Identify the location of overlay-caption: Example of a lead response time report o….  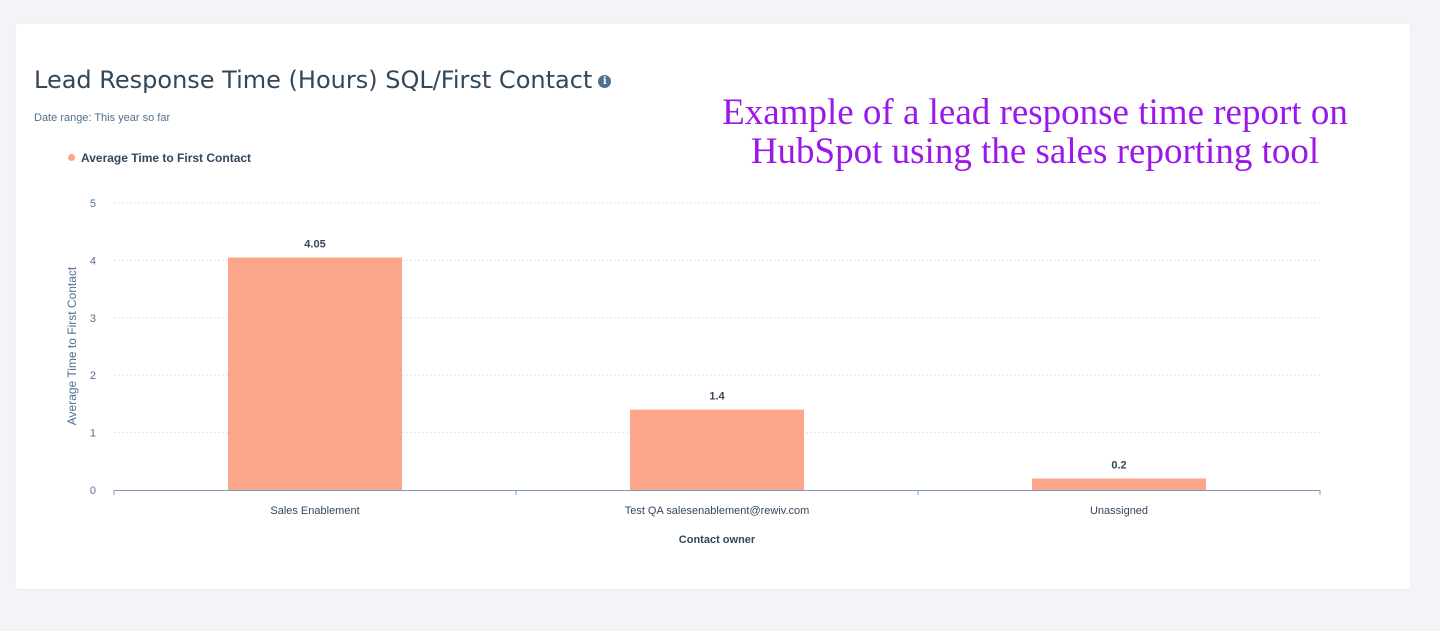
(1035, 132).